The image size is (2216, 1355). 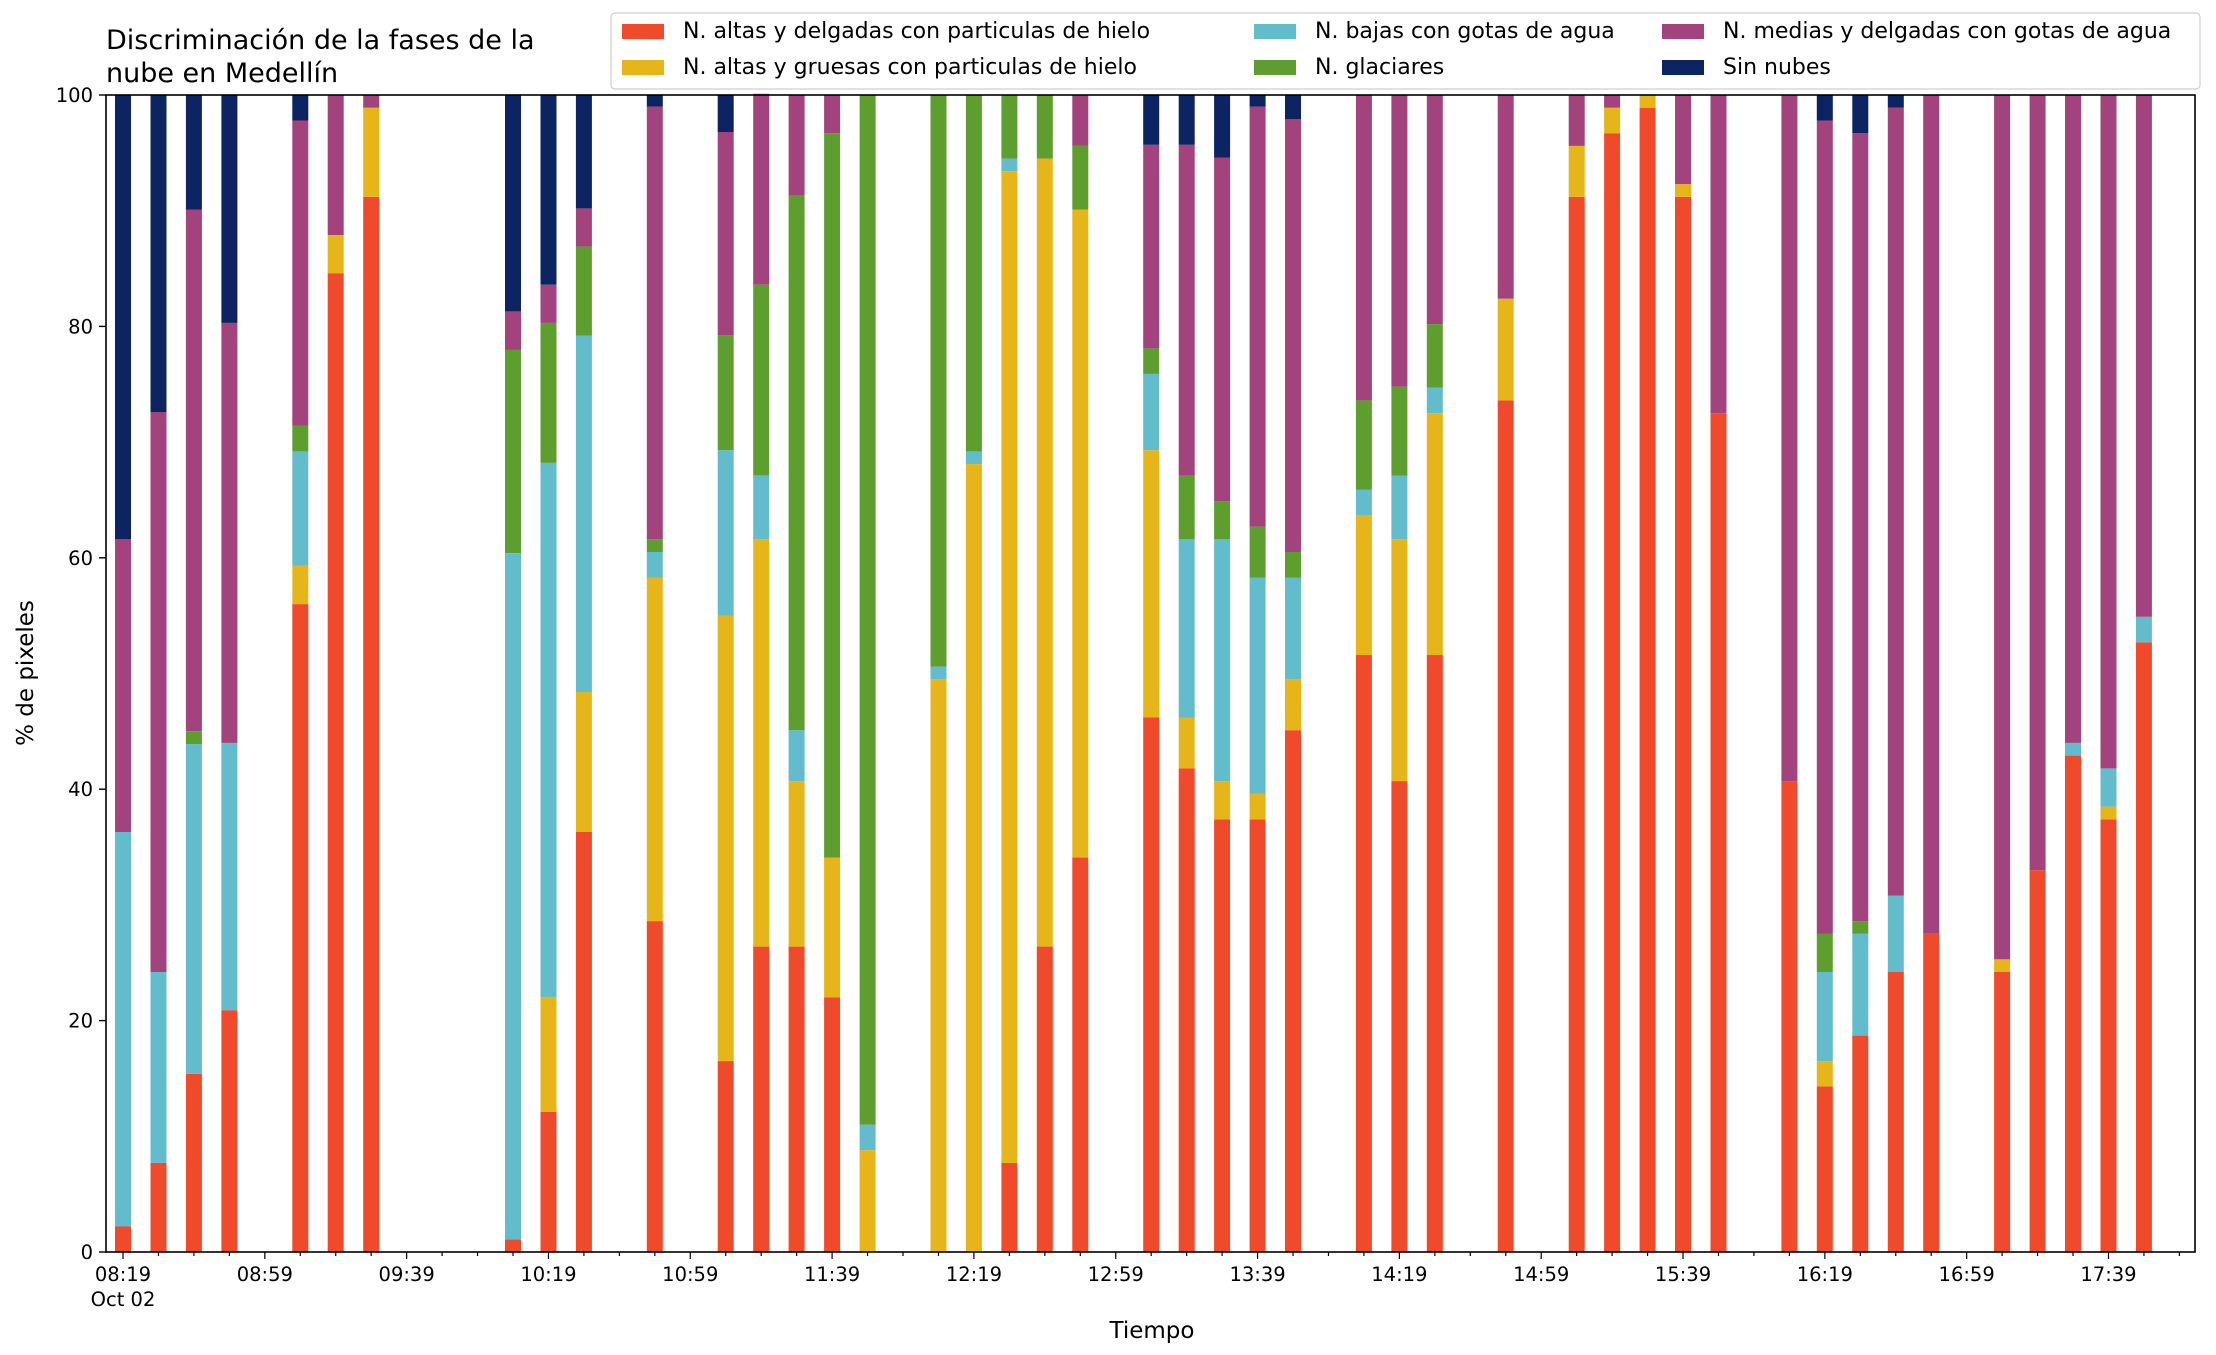 What do you see at coordinates (690, 1274) in the screenshot?
I see `x-tick-label: 10:59` at bounding box center [690, 1274].